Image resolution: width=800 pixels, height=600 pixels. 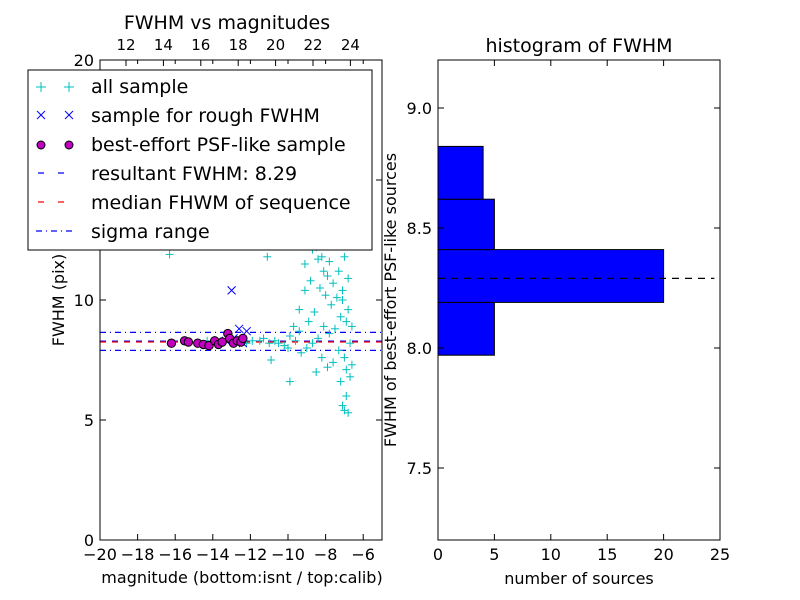 What do you see at coordinates (238, 45) in the screenshot?
I see `top-axis-tick-label: 18` at bounding box center [238, 45].